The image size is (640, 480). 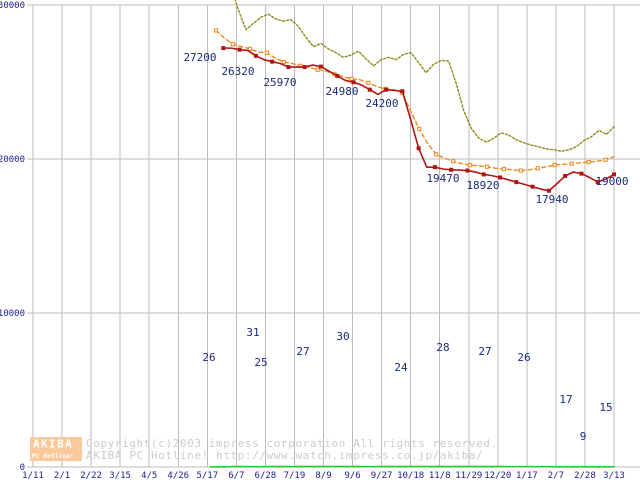 I want to click on akiba-logo-background, so click(x=56, y=443).